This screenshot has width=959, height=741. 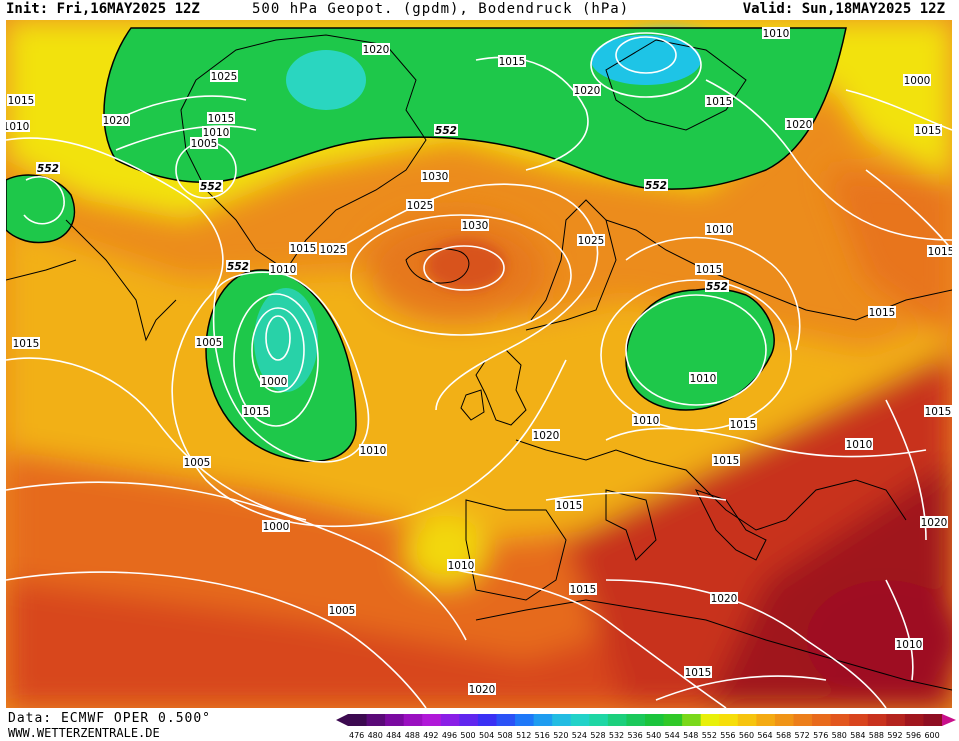 I want to click on isobar-label: 1030, so click(x=435, y=176).